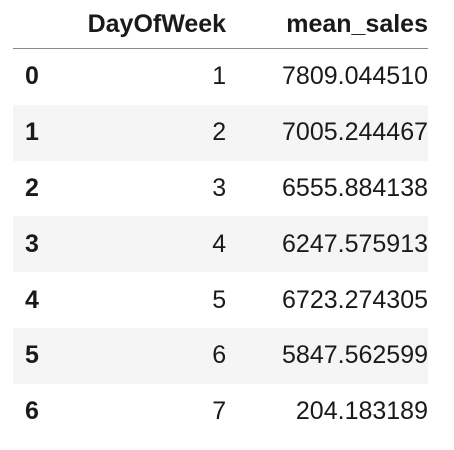 Image resolution: width=454 pixels, height=450 pixels. I want to click on mean-sales-cell: 5847.562599, so click(355, 355).